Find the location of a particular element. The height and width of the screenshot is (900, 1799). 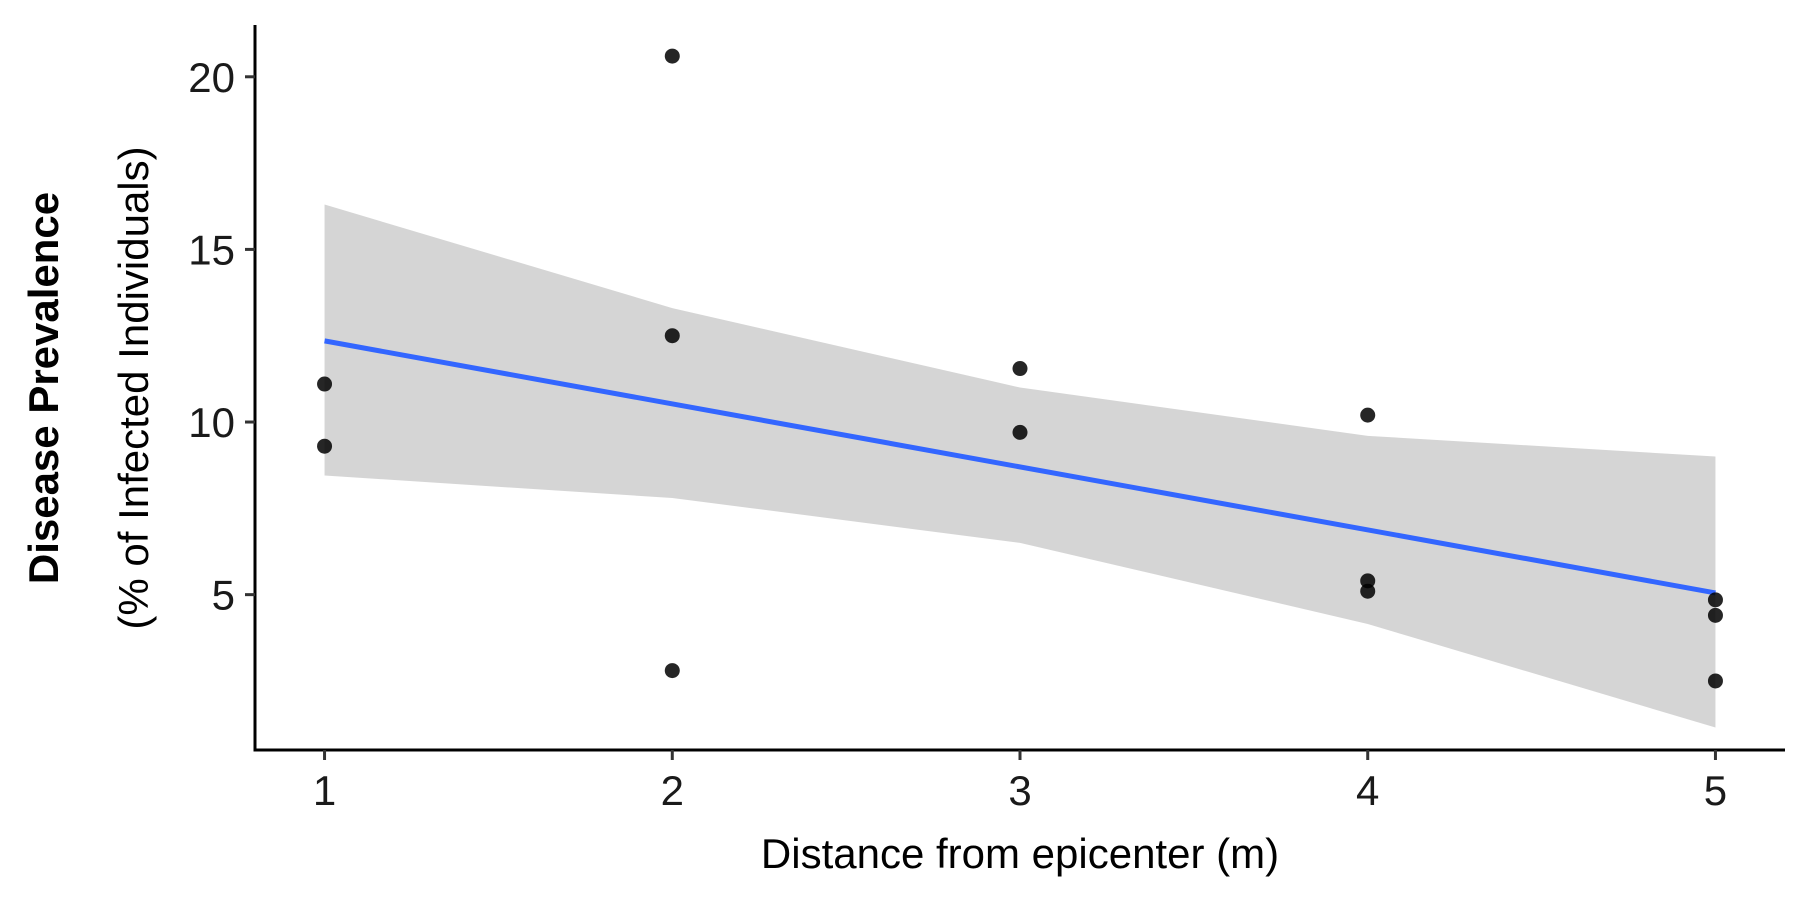

x-tick-label: 5 is located at coordinates (1715, 790).